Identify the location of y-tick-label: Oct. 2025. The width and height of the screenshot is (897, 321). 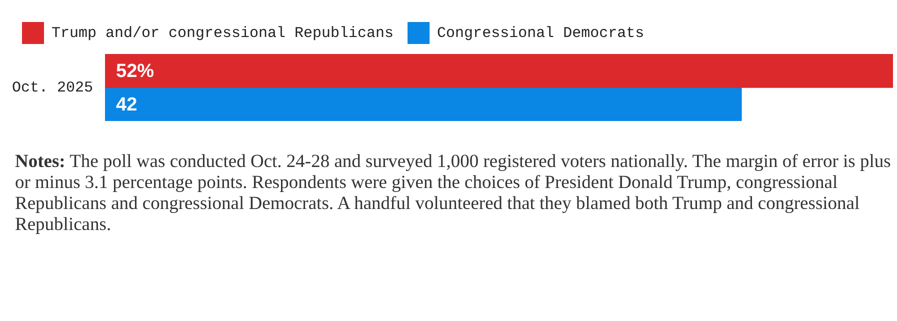
(53, 87).